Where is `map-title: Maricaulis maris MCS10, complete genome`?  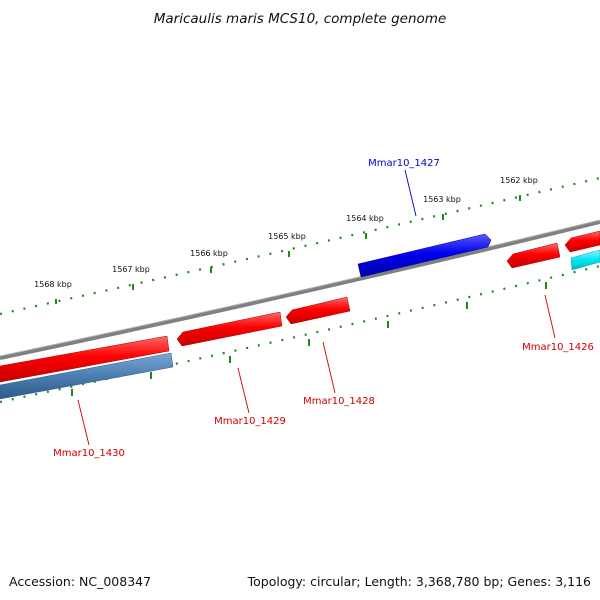 map-title: Maricaulis maris MCS10, complete genome is located at coordinates (300, 19).